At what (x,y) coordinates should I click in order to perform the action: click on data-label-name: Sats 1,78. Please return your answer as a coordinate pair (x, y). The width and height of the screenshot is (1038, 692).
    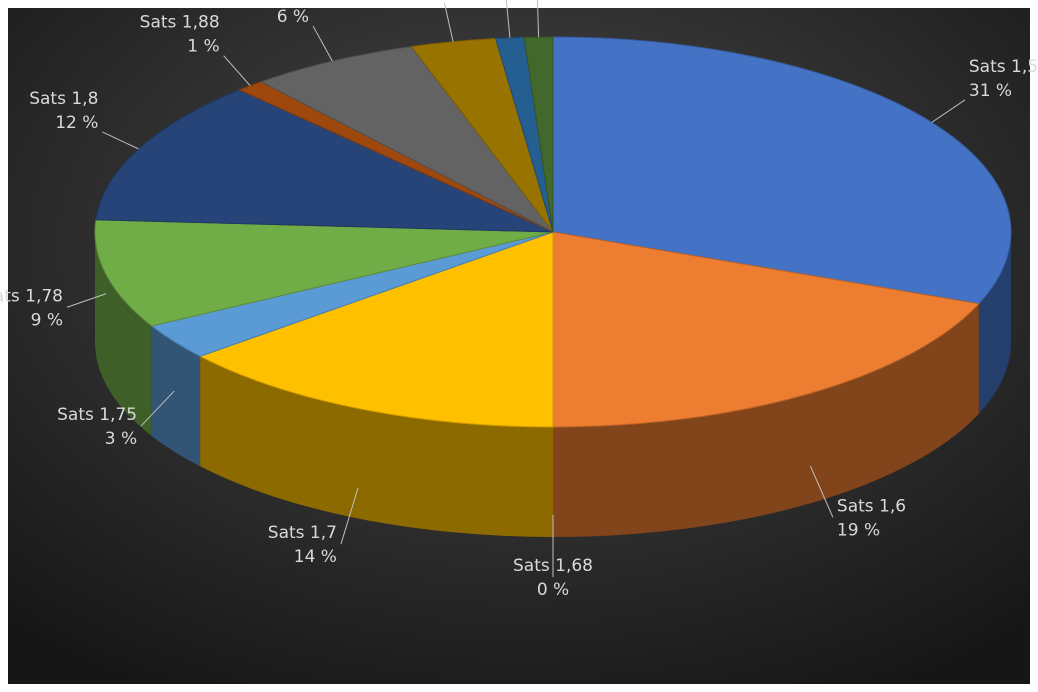
    Looking at the image, I should click on (31, 296).